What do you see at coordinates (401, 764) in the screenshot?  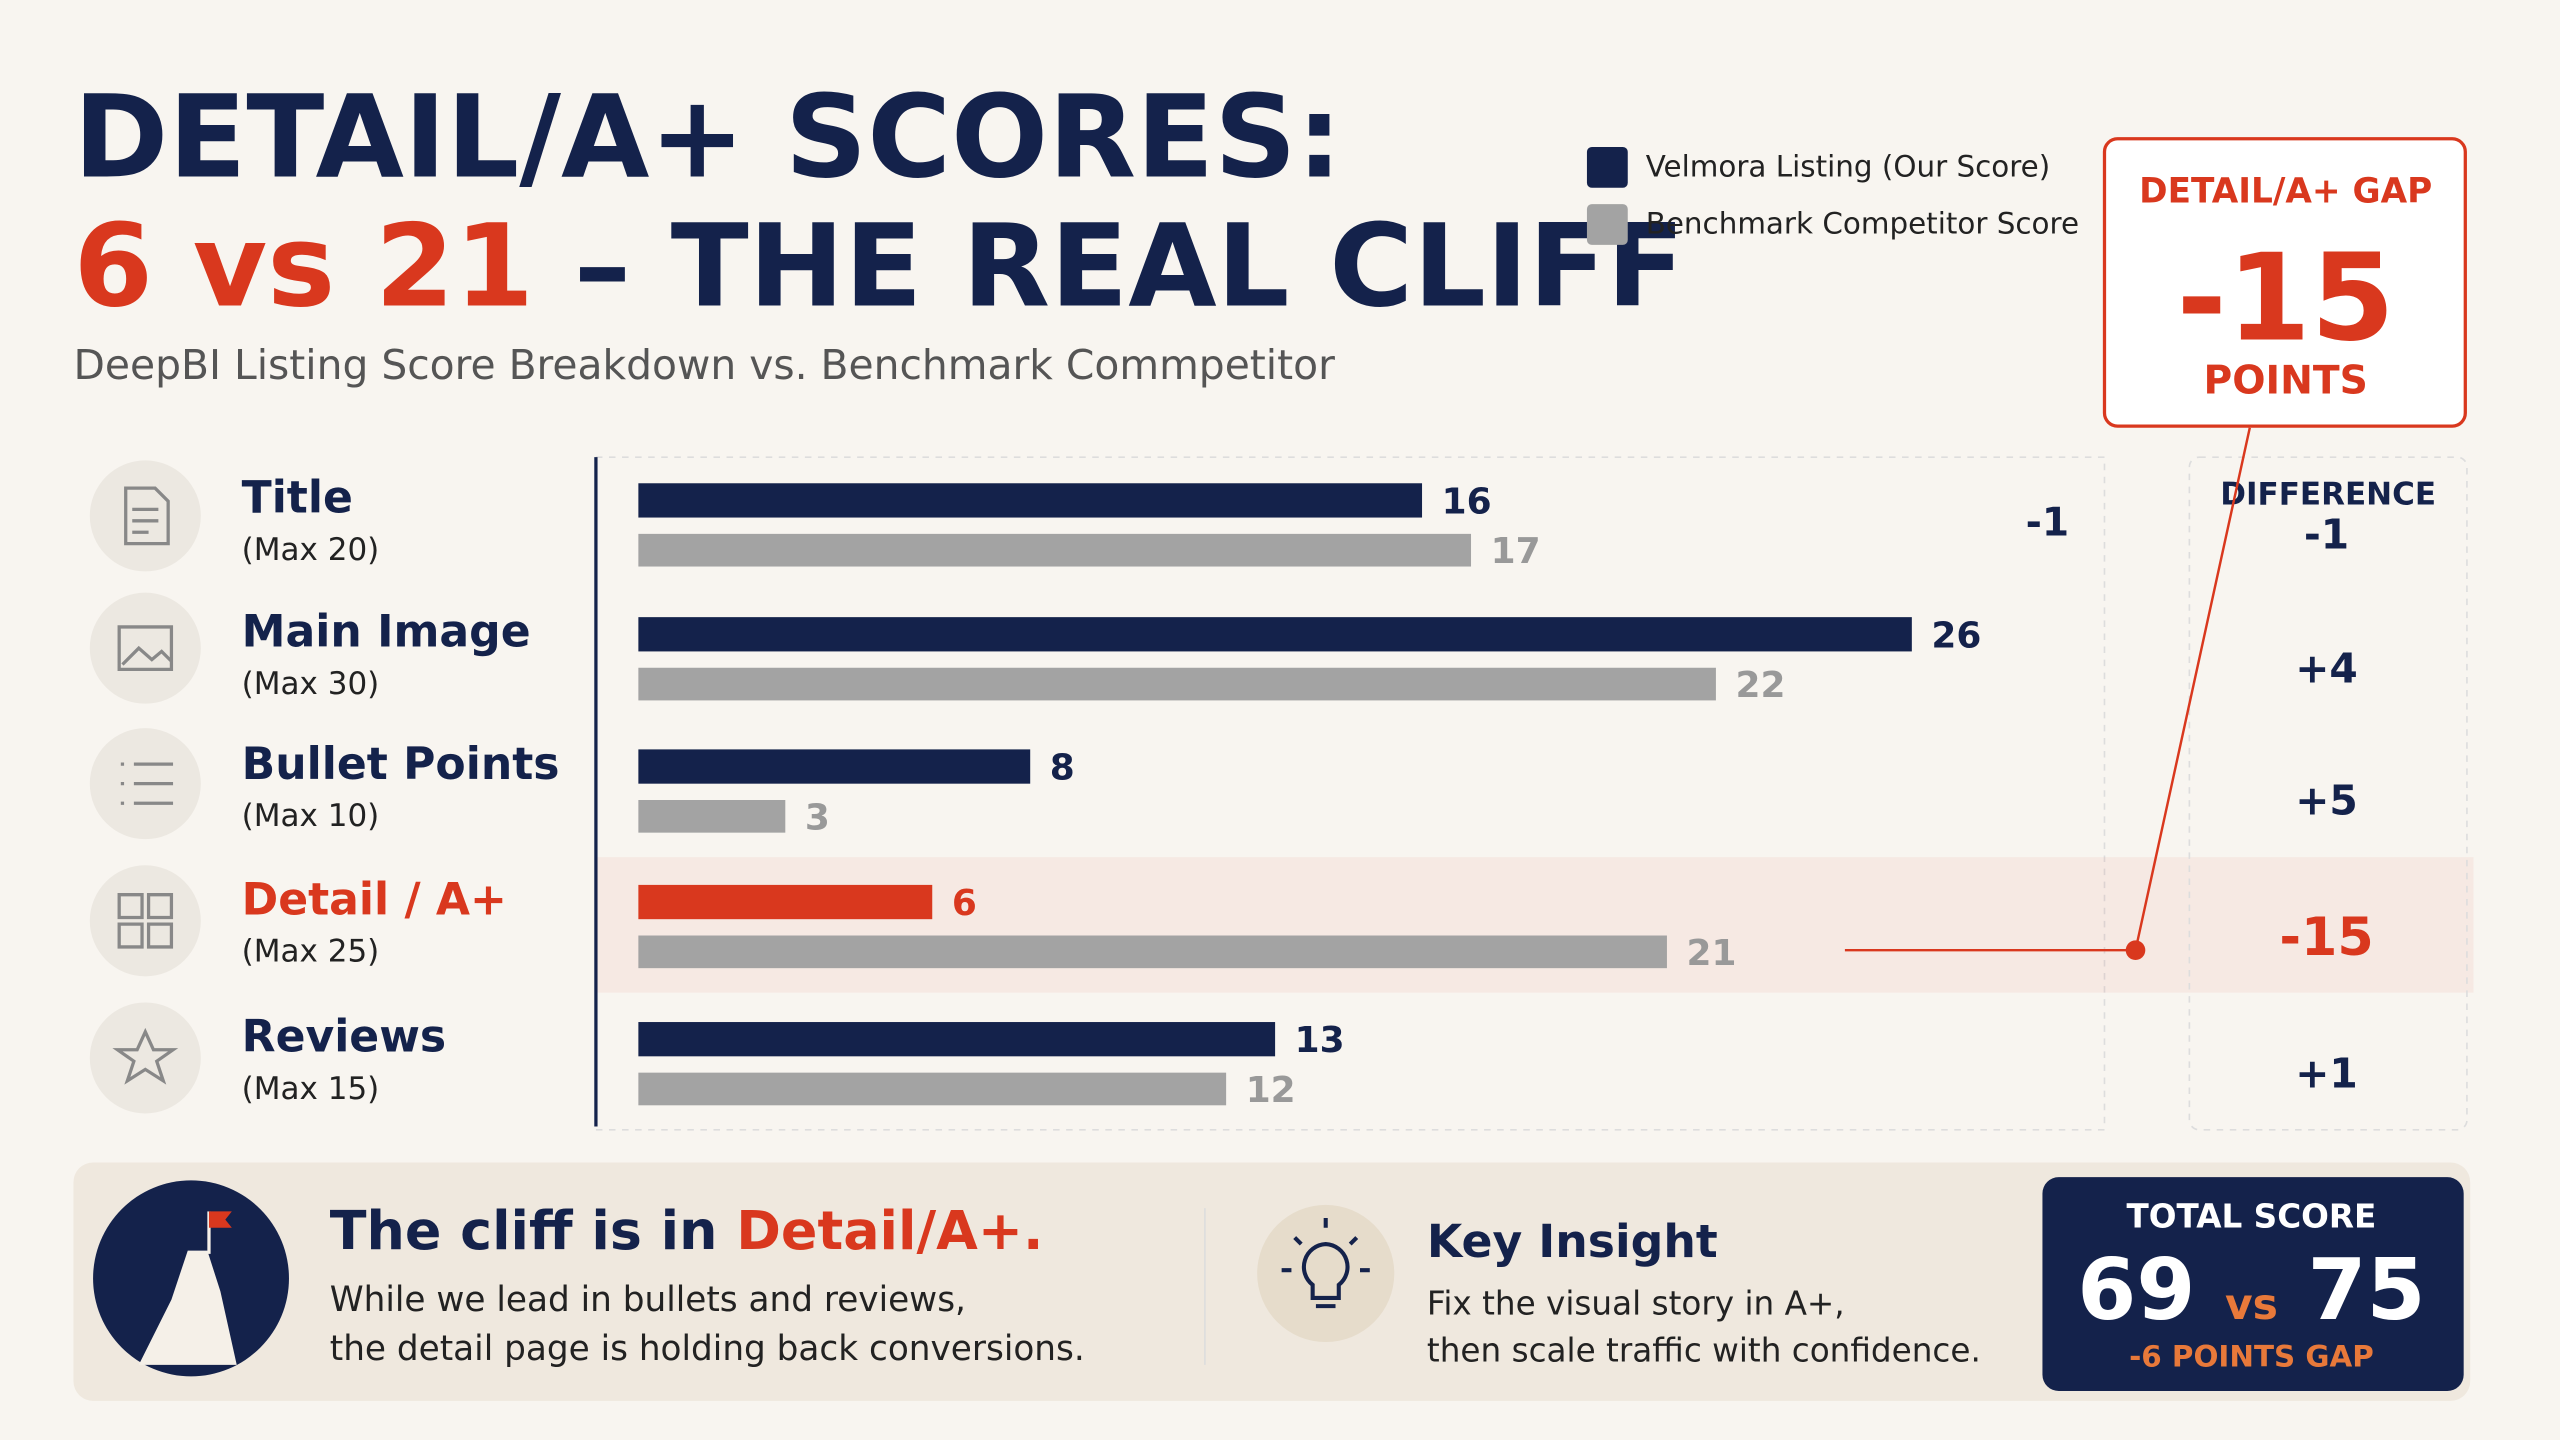 I see `category-label: Bullet Points` at bounding box center [401, 764].